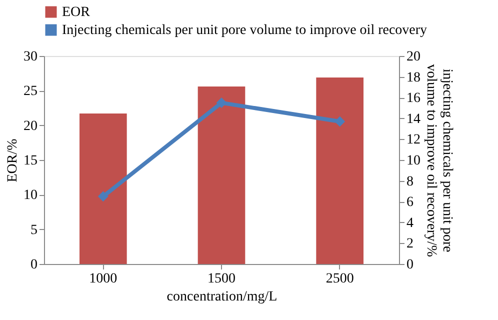 The image size is (498, 320). I want to click on y-tick-label: 0, so click(34, 265).